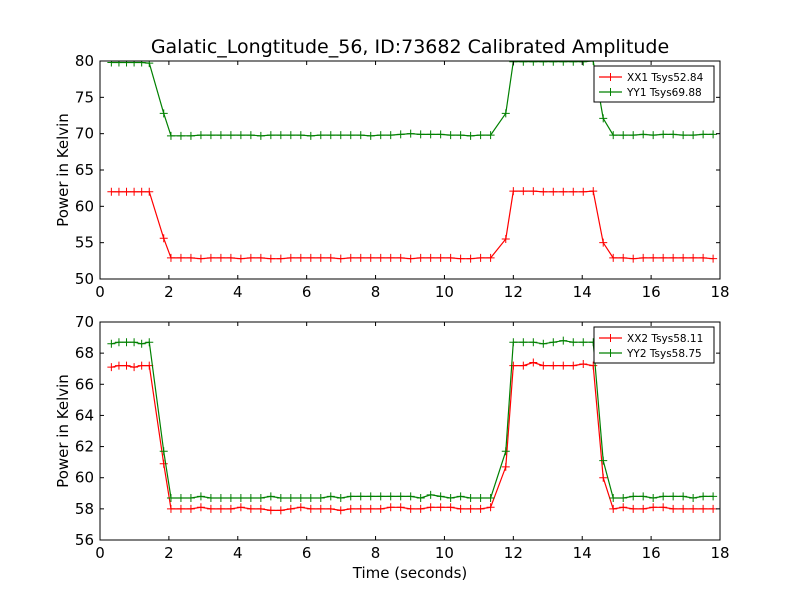  I want to click on y-tick-label: 55, so click(84, 243).